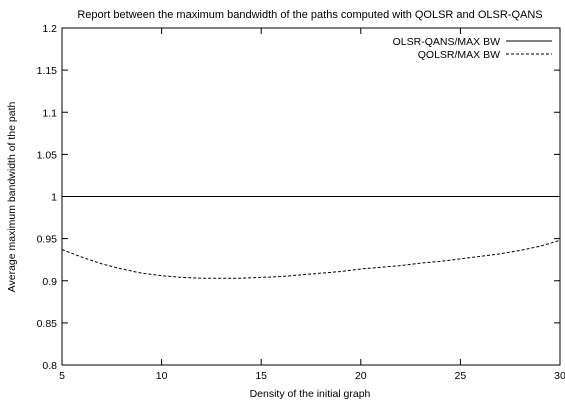  I want to click on x-tick-label: 30, so click(559, 376).